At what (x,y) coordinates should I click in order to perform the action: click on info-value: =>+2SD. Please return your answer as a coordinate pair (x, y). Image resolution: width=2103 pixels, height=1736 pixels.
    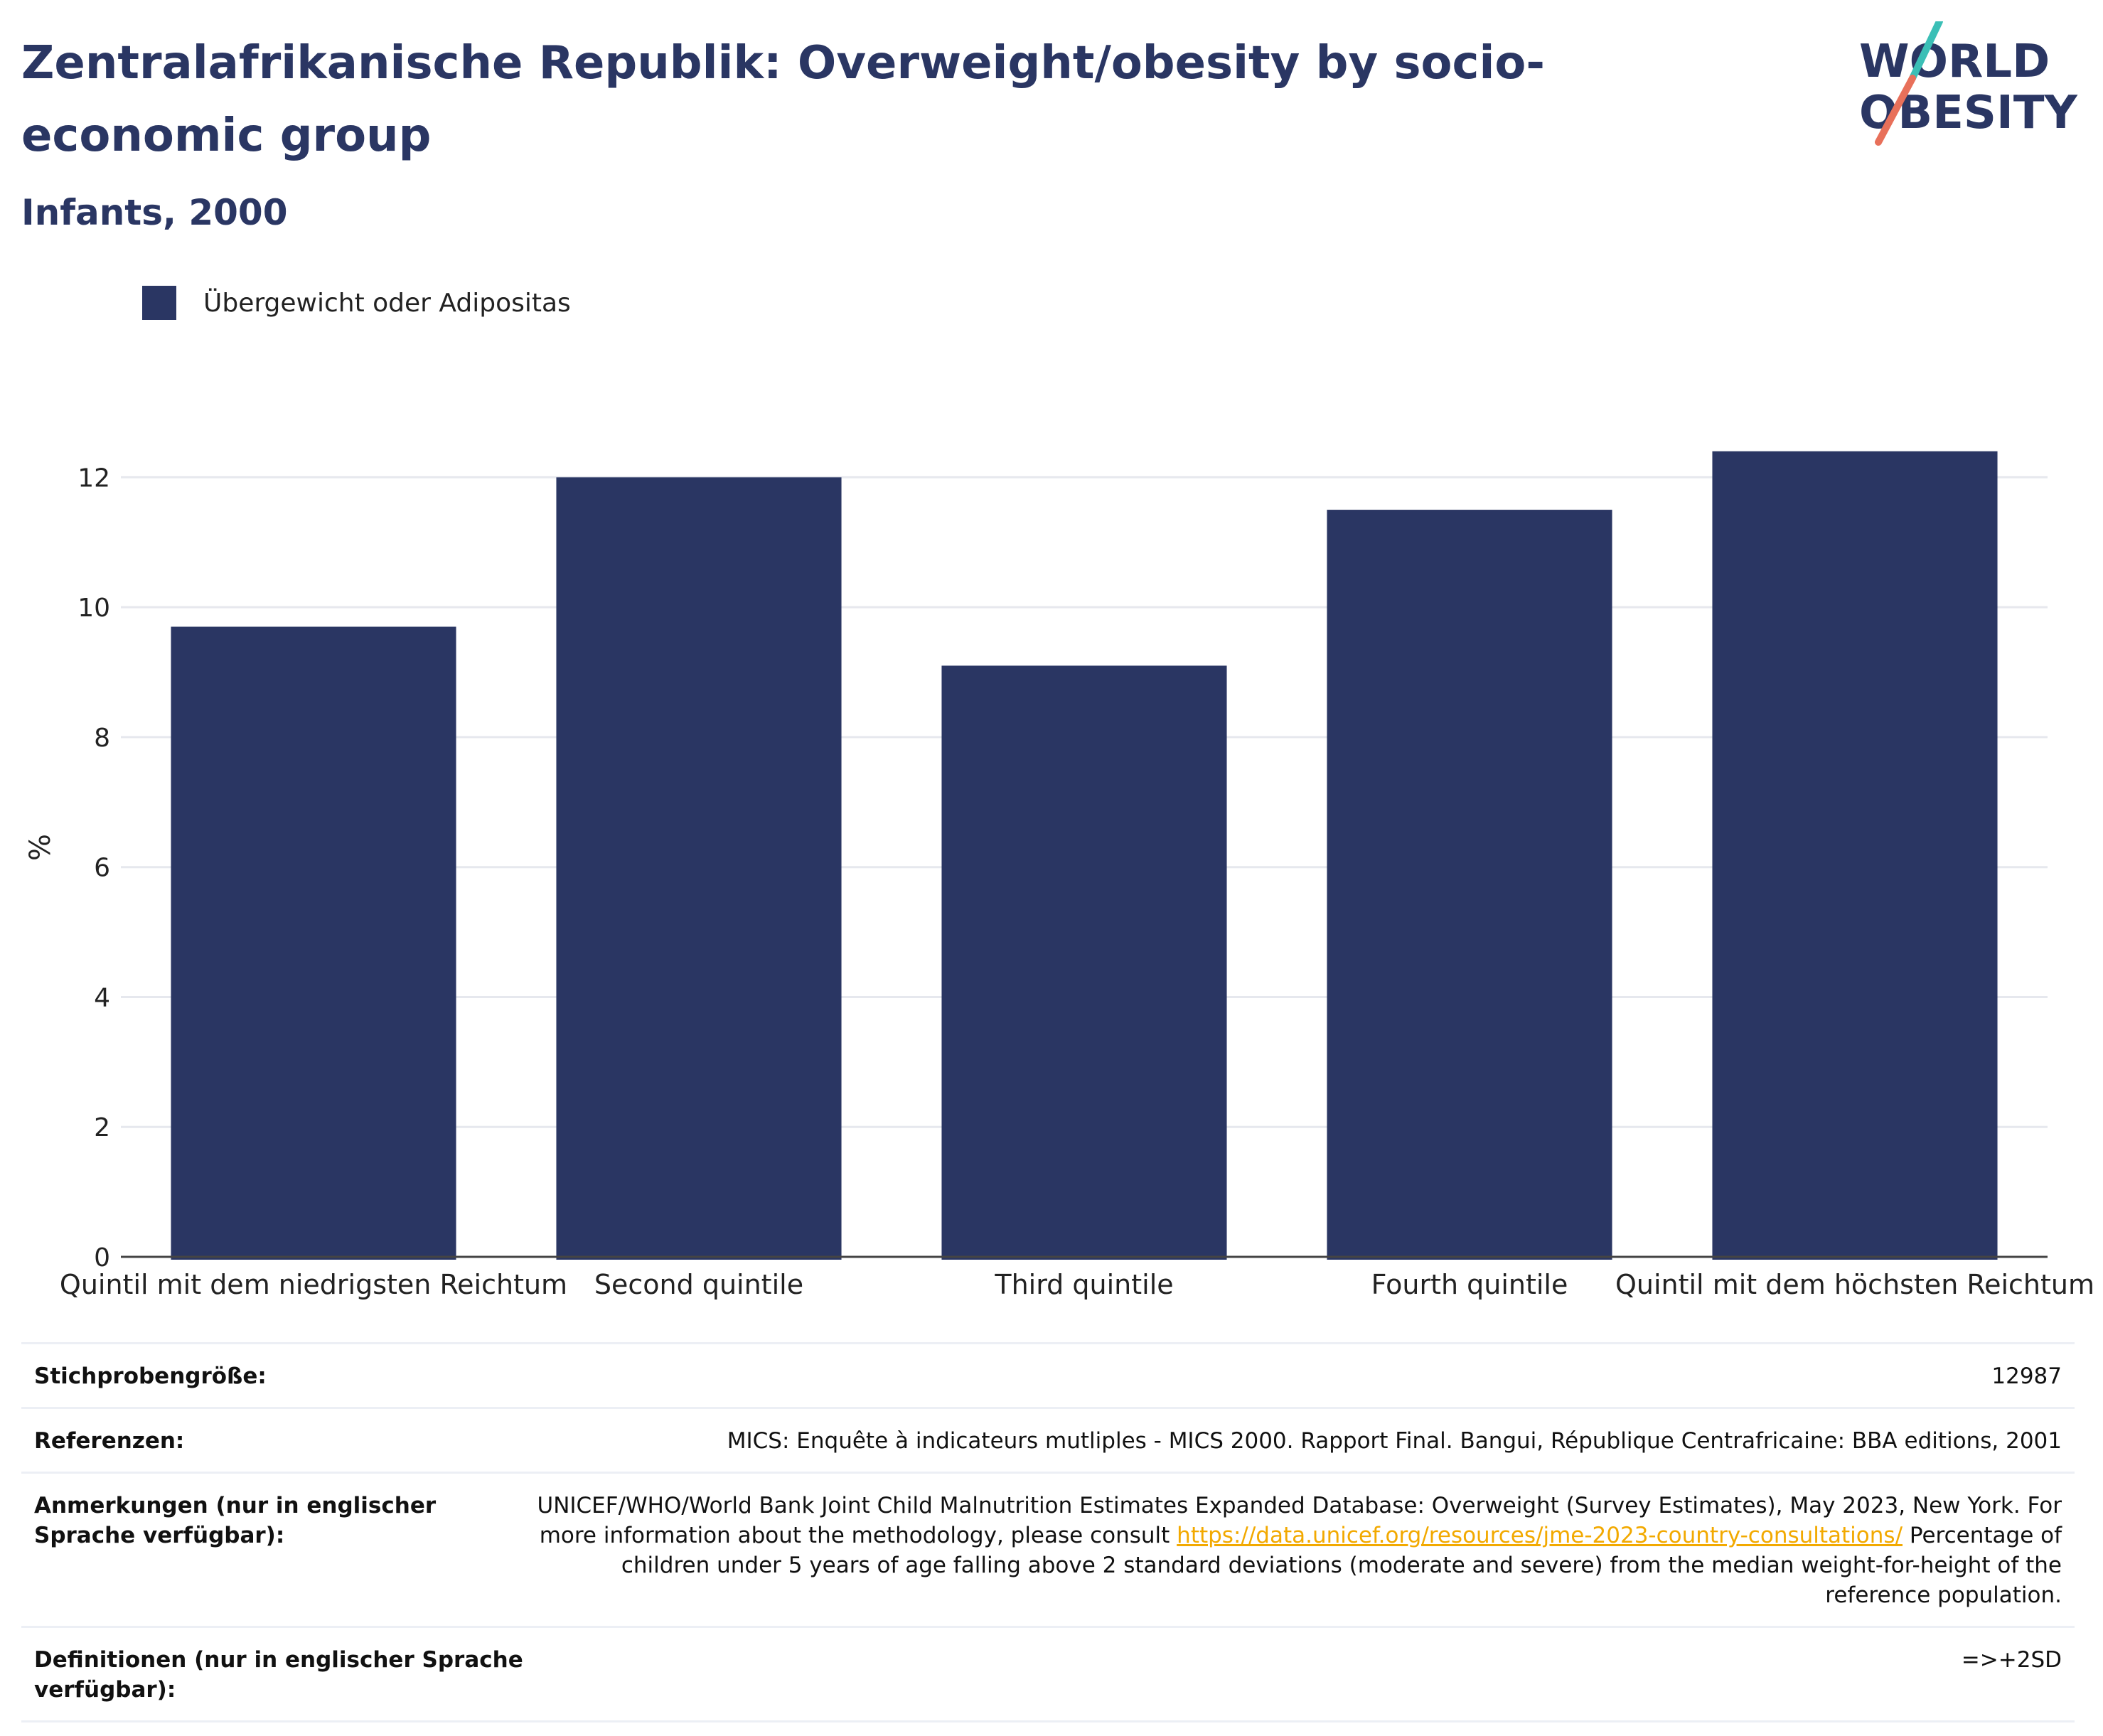
    Looking at the image, I should click on (2011, 1660).